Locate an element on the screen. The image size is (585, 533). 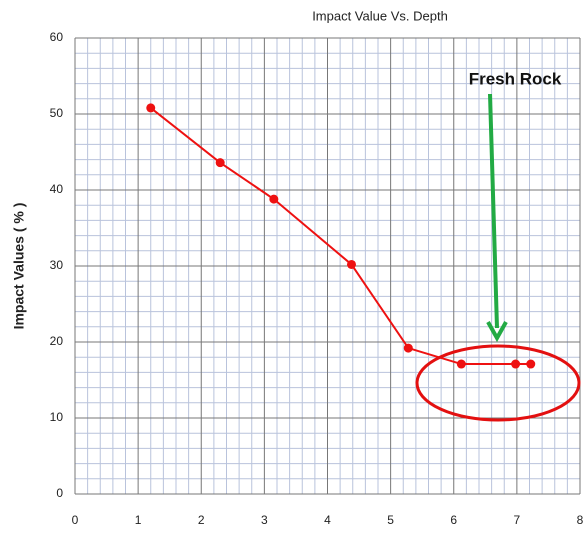
y-tick-label: 10 is located at coordinates (57, 417).